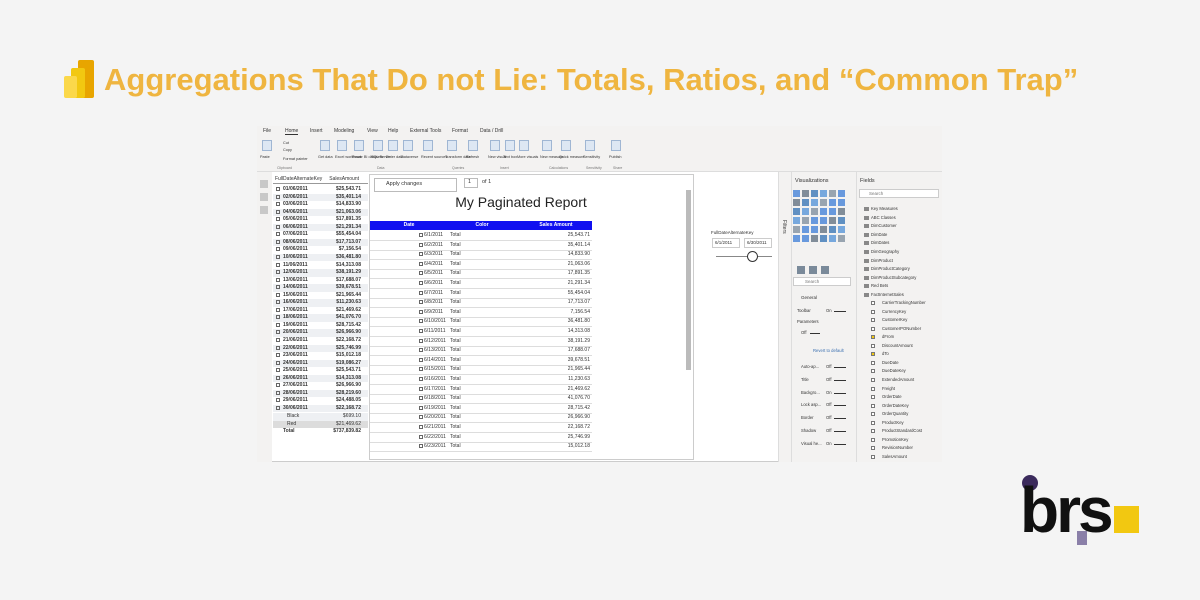 Image resolution: width=1200 pixels, height=600 pixels. I want to click on slicer-to, so click(758, 243).